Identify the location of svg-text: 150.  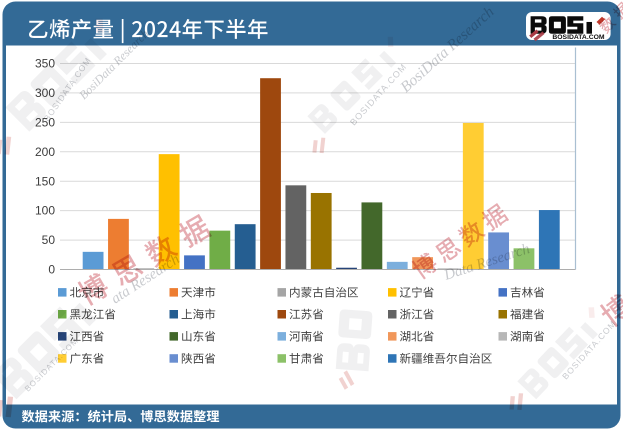
(45, 181).